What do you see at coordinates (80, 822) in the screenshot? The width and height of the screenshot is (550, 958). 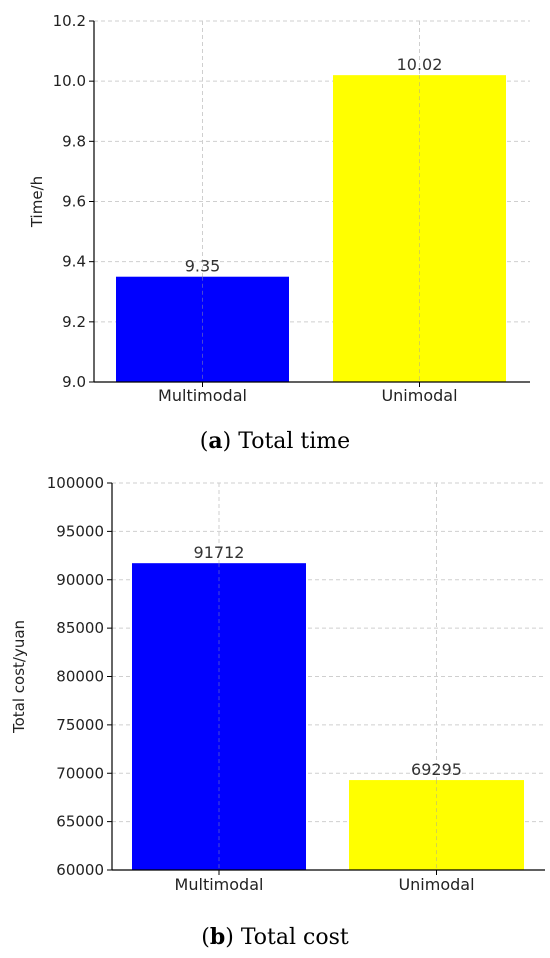 I see `y-tick-label: 65000` at bounding box center [80, 822].